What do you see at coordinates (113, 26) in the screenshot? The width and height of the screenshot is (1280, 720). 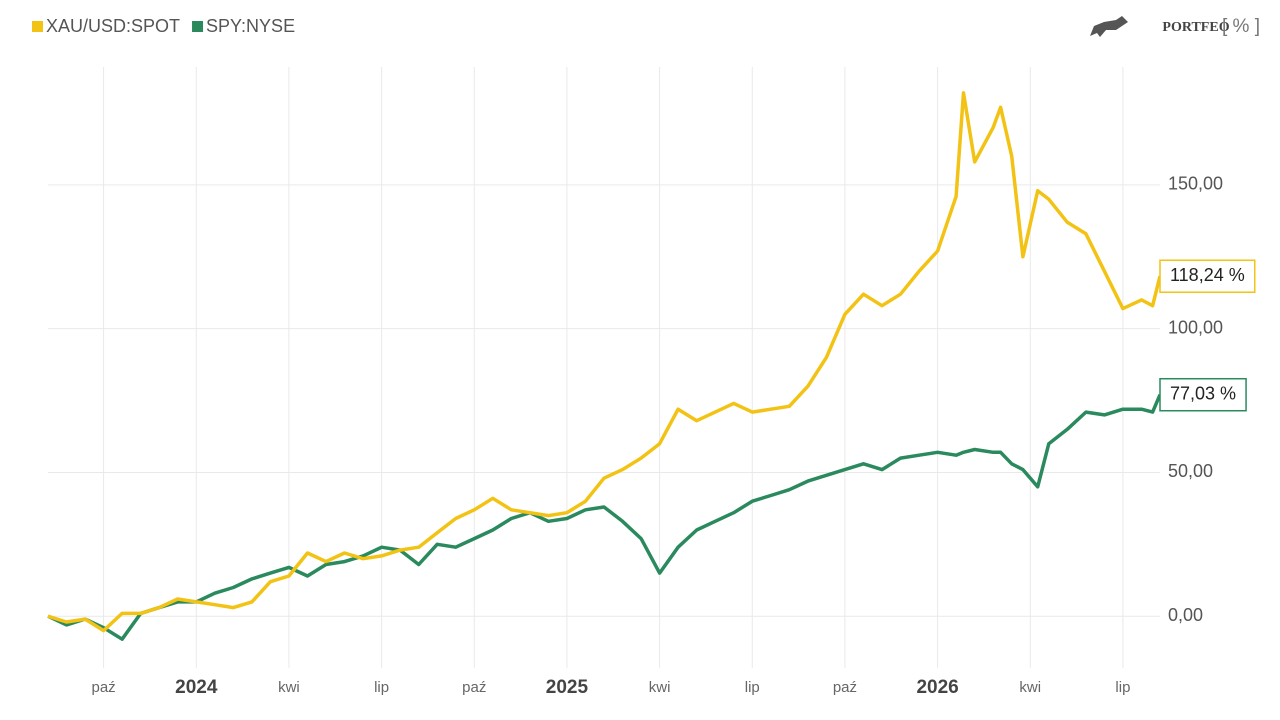 I see `legend-label: XAU/USD:SPOT` at bounding box center [113, 26].